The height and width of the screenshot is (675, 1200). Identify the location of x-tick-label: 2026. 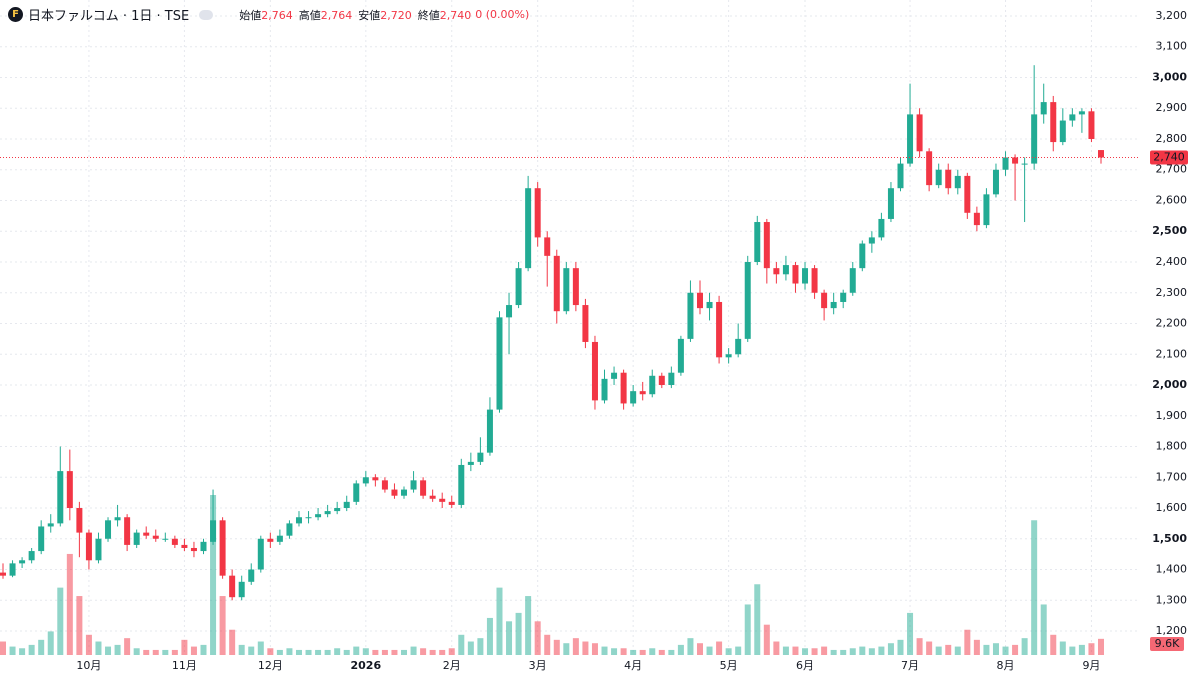
(366, 665).